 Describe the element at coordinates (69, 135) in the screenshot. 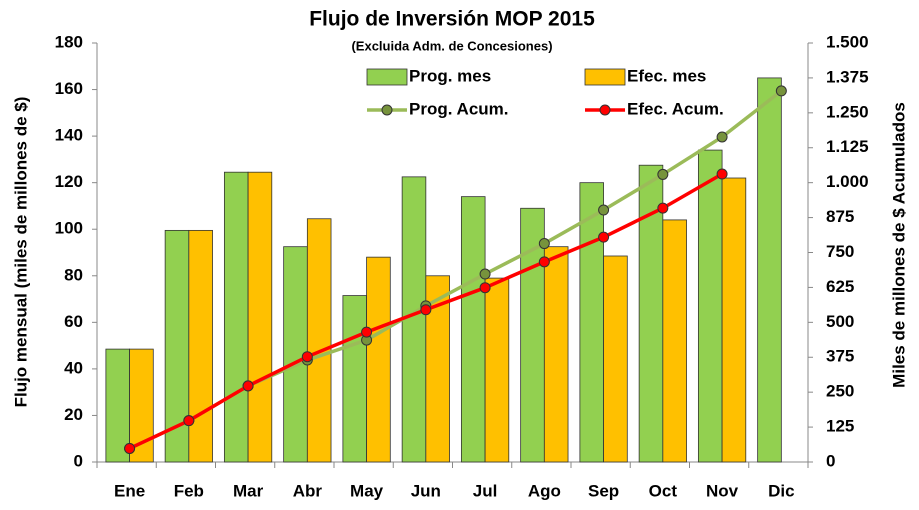

I see `y-tick-label: 140` at that location.